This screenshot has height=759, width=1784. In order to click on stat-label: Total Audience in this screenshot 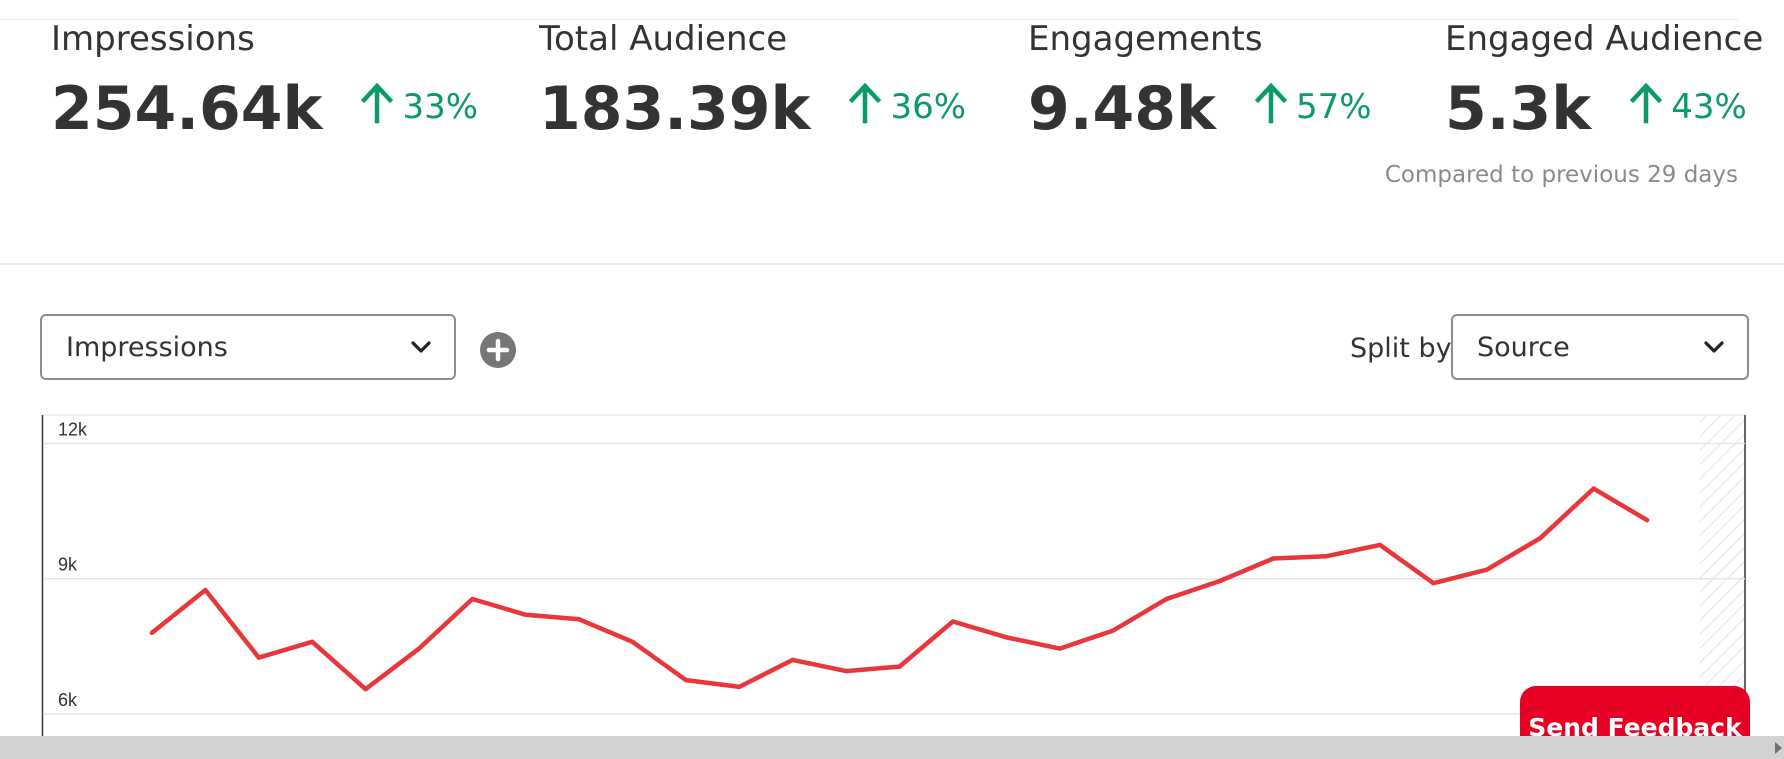, I will do `click(663, 39)`.